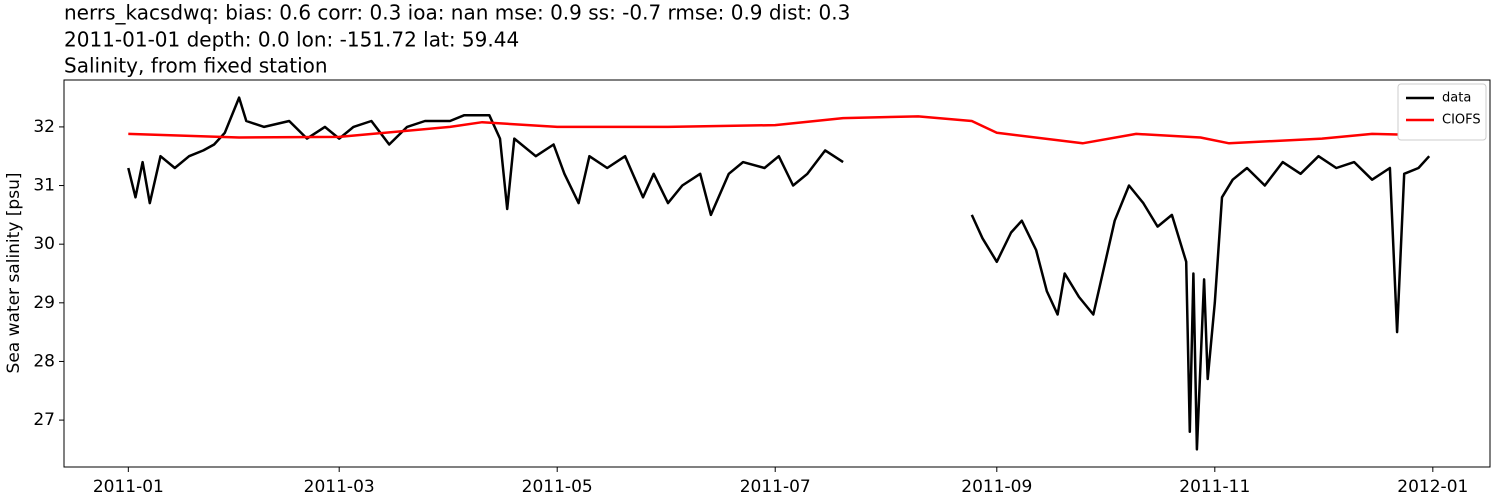 The width and height of the screenshot is (1500, 500). I want to click on legend-label: CIOFS, so click(1461, 120).